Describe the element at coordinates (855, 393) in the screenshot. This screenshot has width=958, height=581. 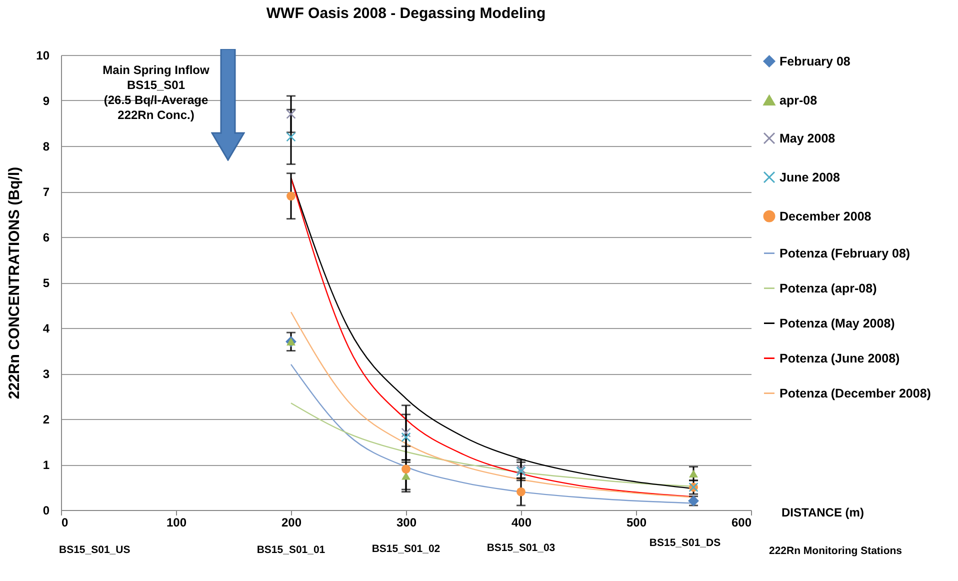
I see `legend-label: Potenza (December 2008)` at that location.